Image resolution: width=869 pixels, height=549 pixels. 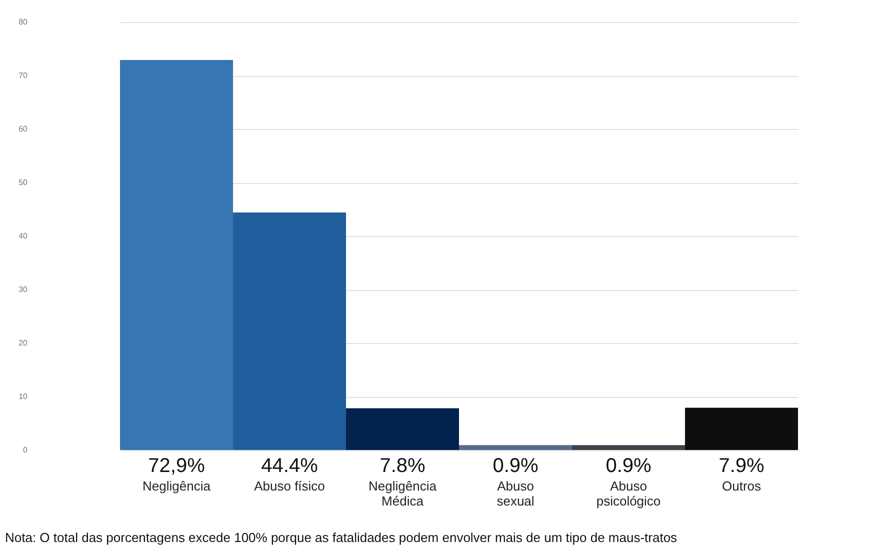 I want to click on y-tick-label: 80, so click(x=23, y=22).